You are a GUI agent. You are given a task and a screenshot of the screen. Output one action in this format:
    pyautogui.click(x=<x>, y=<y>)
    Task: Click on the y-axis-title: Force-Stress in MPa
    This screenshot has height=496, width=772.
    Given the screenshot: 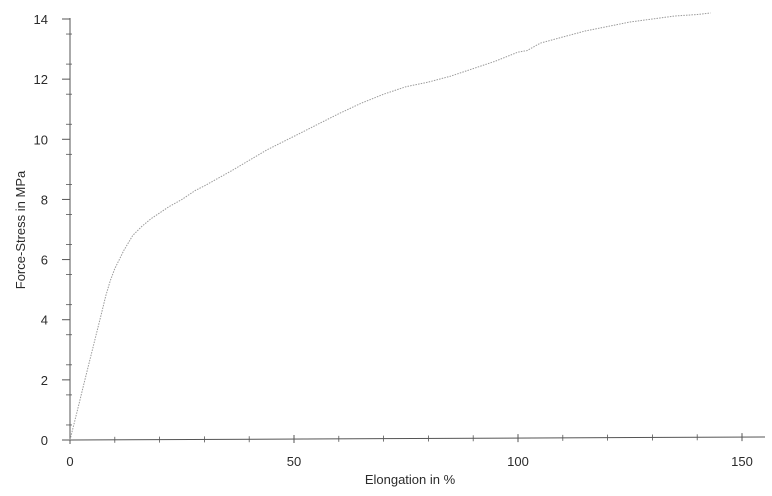 What is the action you would take?
    pyautogui.click(x=20, y=229)
    